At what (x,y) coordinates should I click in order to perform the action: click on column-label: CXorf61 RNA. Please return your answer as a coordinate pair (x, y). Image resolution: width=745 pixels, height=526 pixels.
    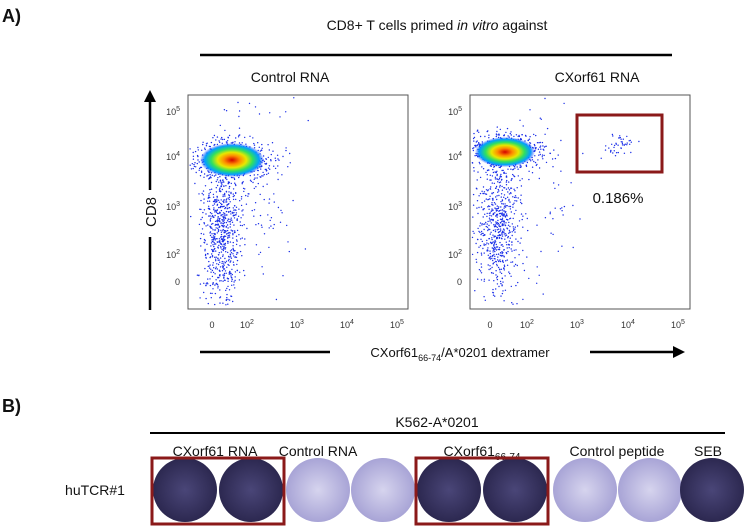
    Looking at the image, I should click on (215, 451).